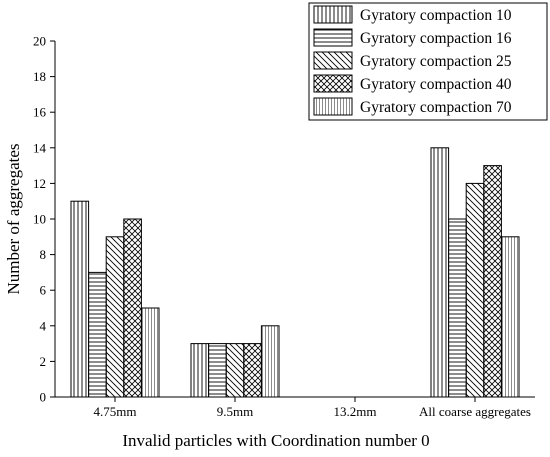 This screenshot has height=457, width=550. What do you see at coordinates (475, 411) in the screenshot?
I see `x-tick-label: All coarse aggregates` at bounding box center [475, 411].